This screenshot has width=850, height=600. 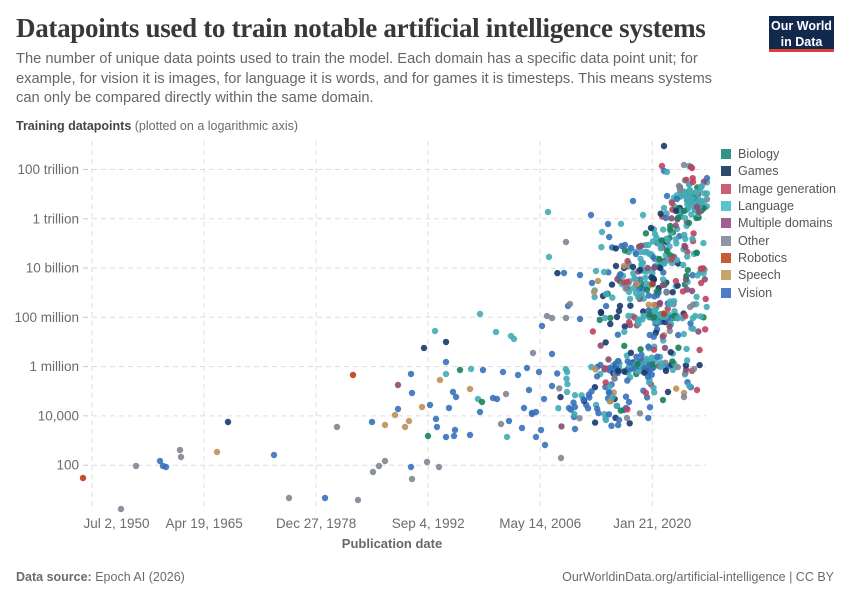 I want to click on svg-text: Apr 19, 1965, so click(x=203, y=523).